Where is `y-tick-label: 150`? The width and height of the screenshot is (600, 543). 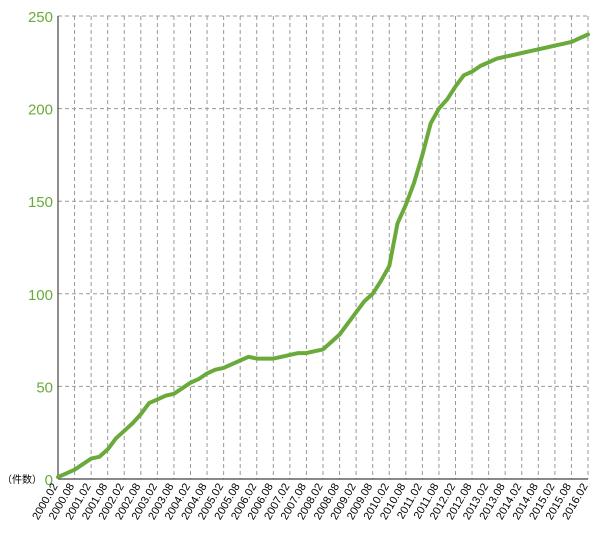 y-tick-label: 150 is located at coordinates (40, 202).